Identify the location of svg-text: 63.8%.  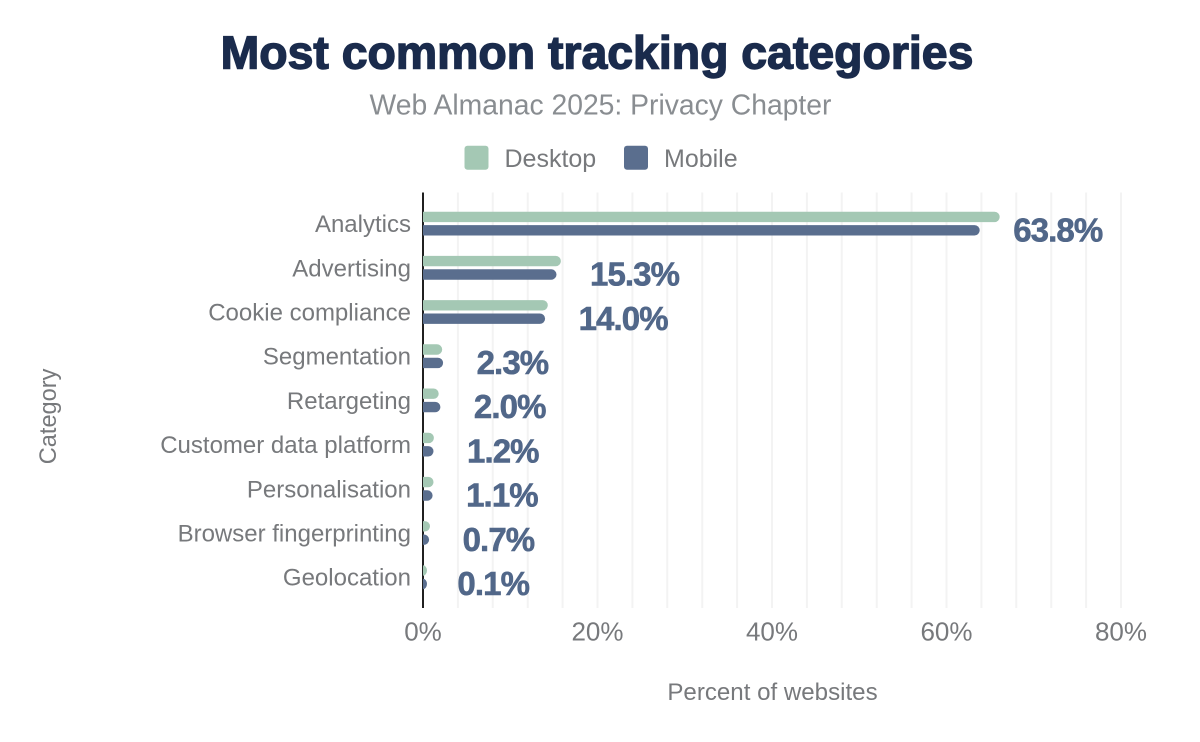
(1058, 229).